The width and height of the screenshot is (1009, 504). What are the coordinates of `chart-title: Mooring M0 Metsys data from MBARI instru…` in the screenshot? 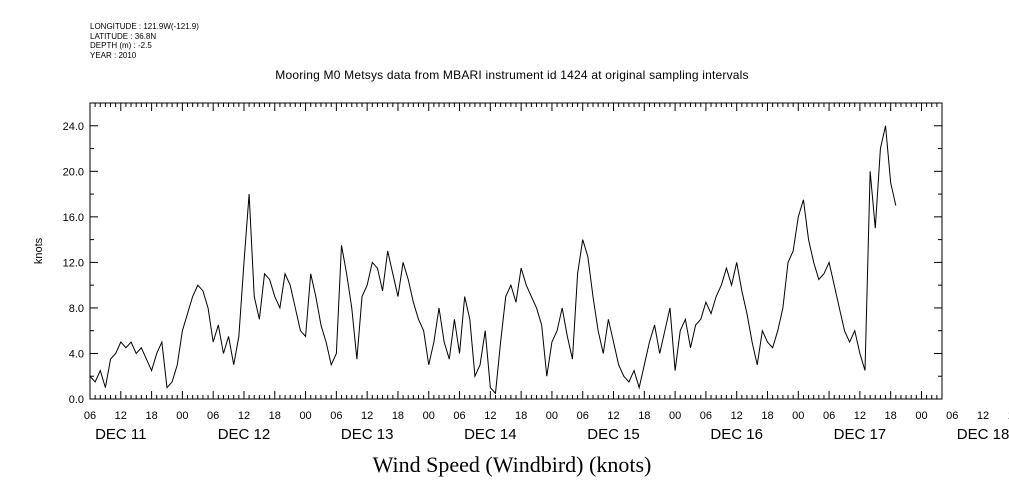 It's located at (512, 75).